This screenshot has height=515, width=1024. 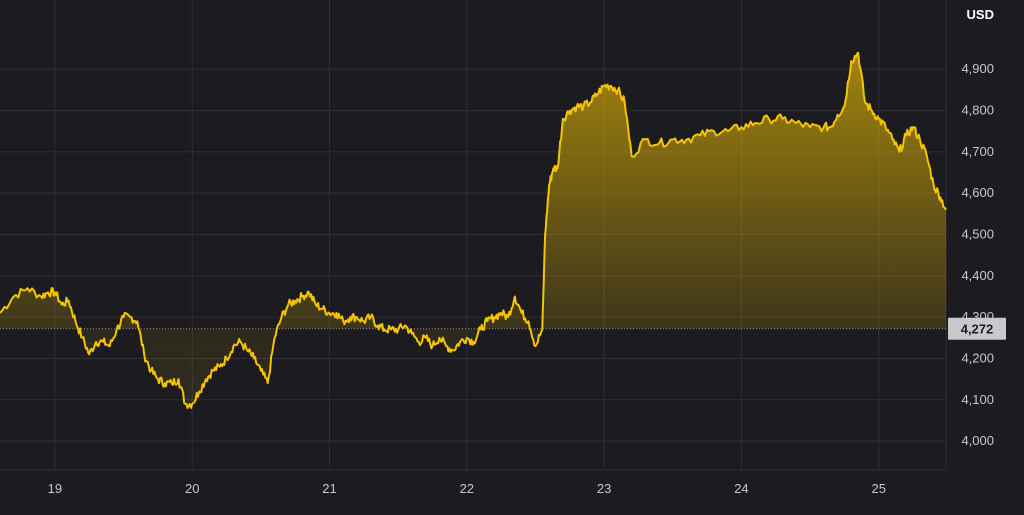 I want to click on x-tick-label: 20, so click(x=192, y=488).